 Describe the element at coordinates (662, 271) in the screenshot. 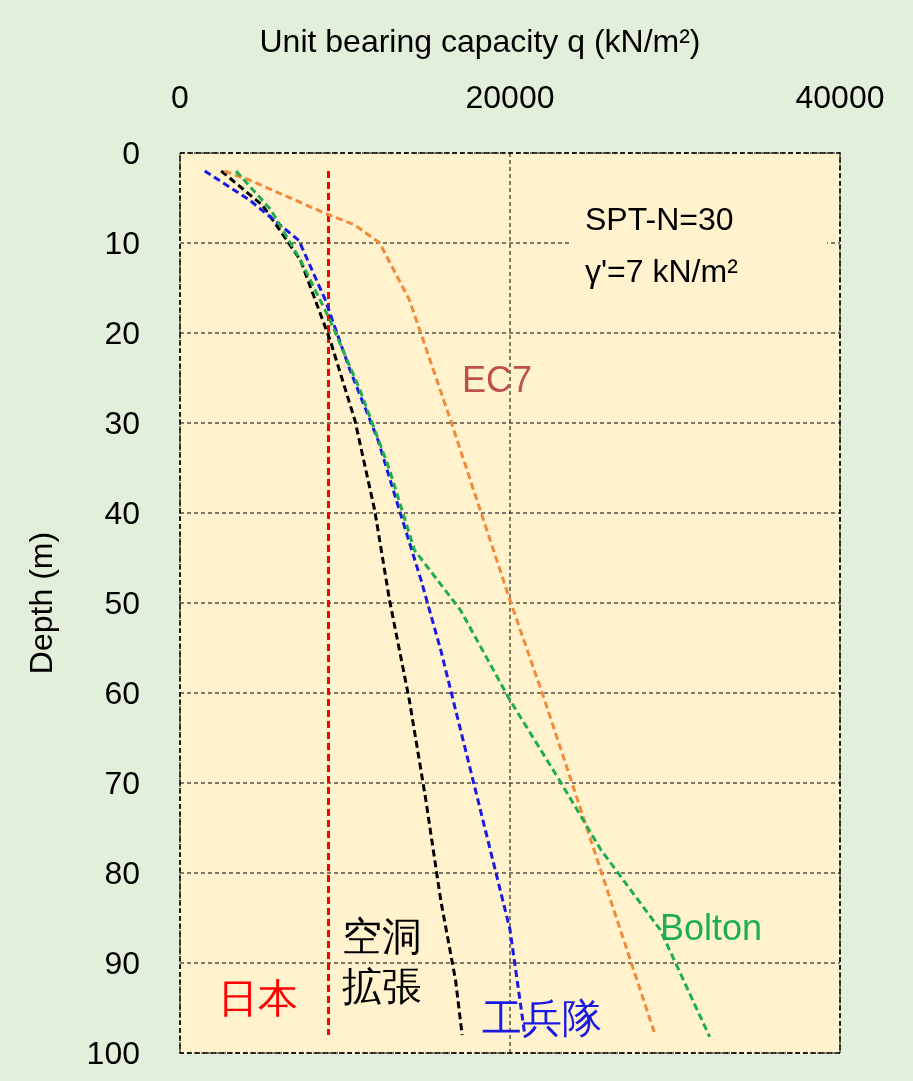

I see `annotation: γ'=7 kN/m²` at that location.